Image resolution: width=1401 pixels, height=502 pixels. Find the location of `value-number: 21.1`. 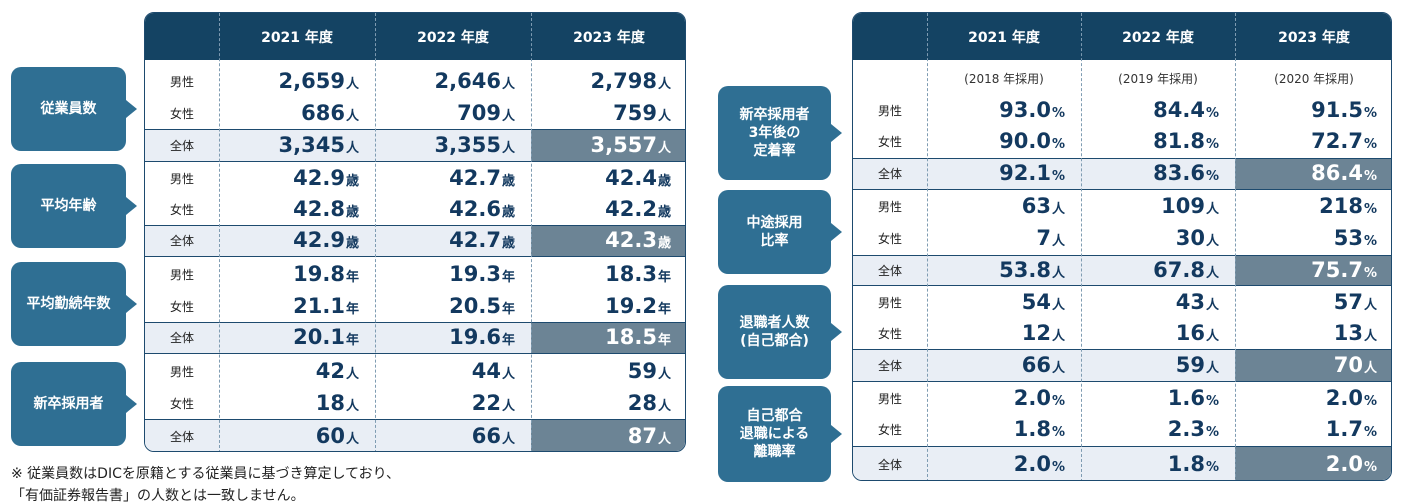

value-number: 21.1 is located at coordinates (319, 305).